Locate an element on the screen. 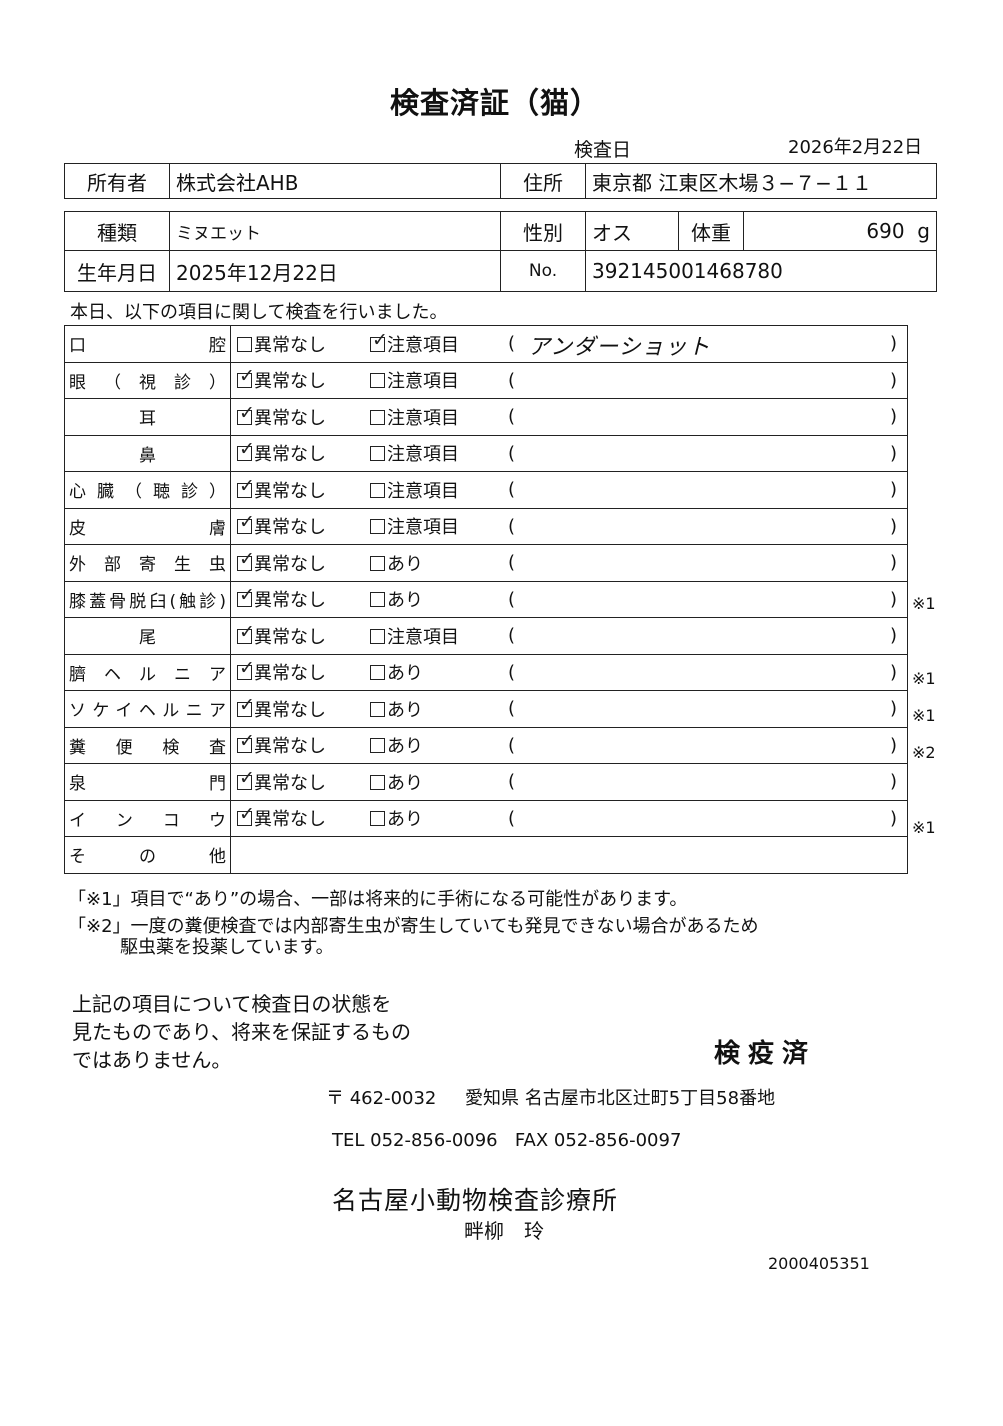 Image resolution: width=1003 pixels, height=1426 pixels. exam-row: 外部寄生虫✓異常なし✓あり() is located at coordinates (486, 563).